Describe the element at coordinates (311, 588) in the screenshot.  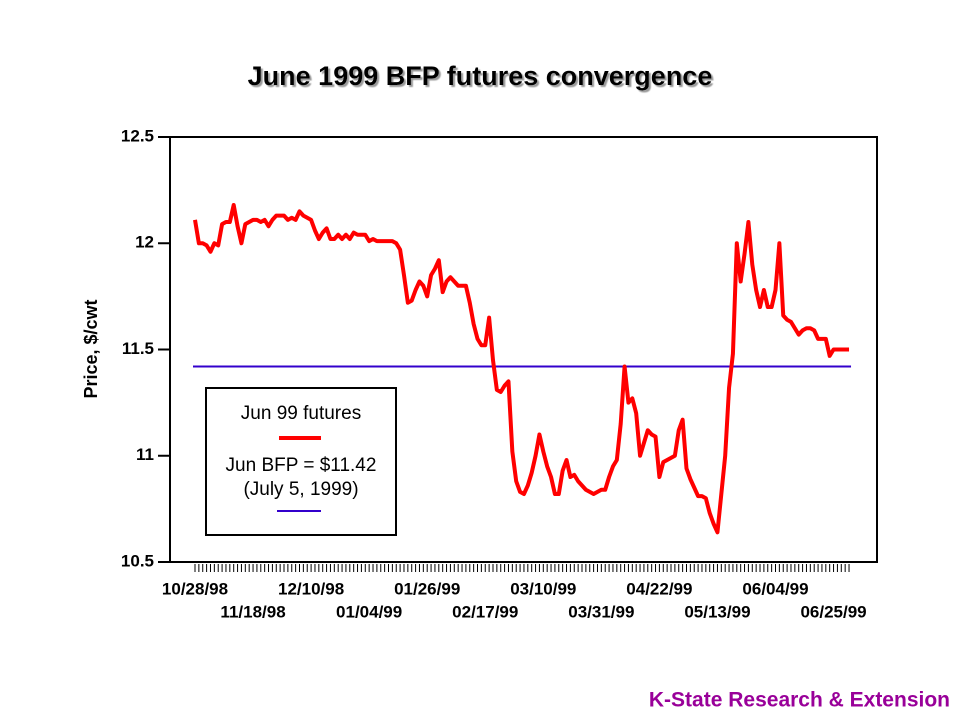
I see `x-tick-label: 12/10/98` at that location.